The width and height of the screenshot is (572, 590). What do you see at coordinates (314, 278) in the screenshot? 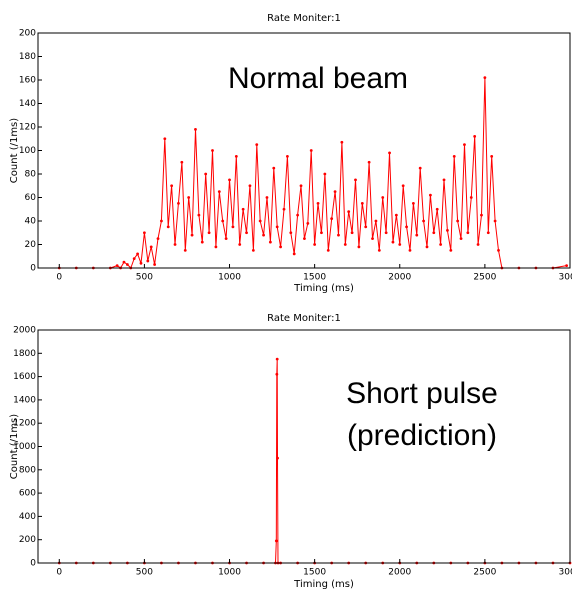
I see `x-tick-label: 1500` at bounding box center [314, 278].